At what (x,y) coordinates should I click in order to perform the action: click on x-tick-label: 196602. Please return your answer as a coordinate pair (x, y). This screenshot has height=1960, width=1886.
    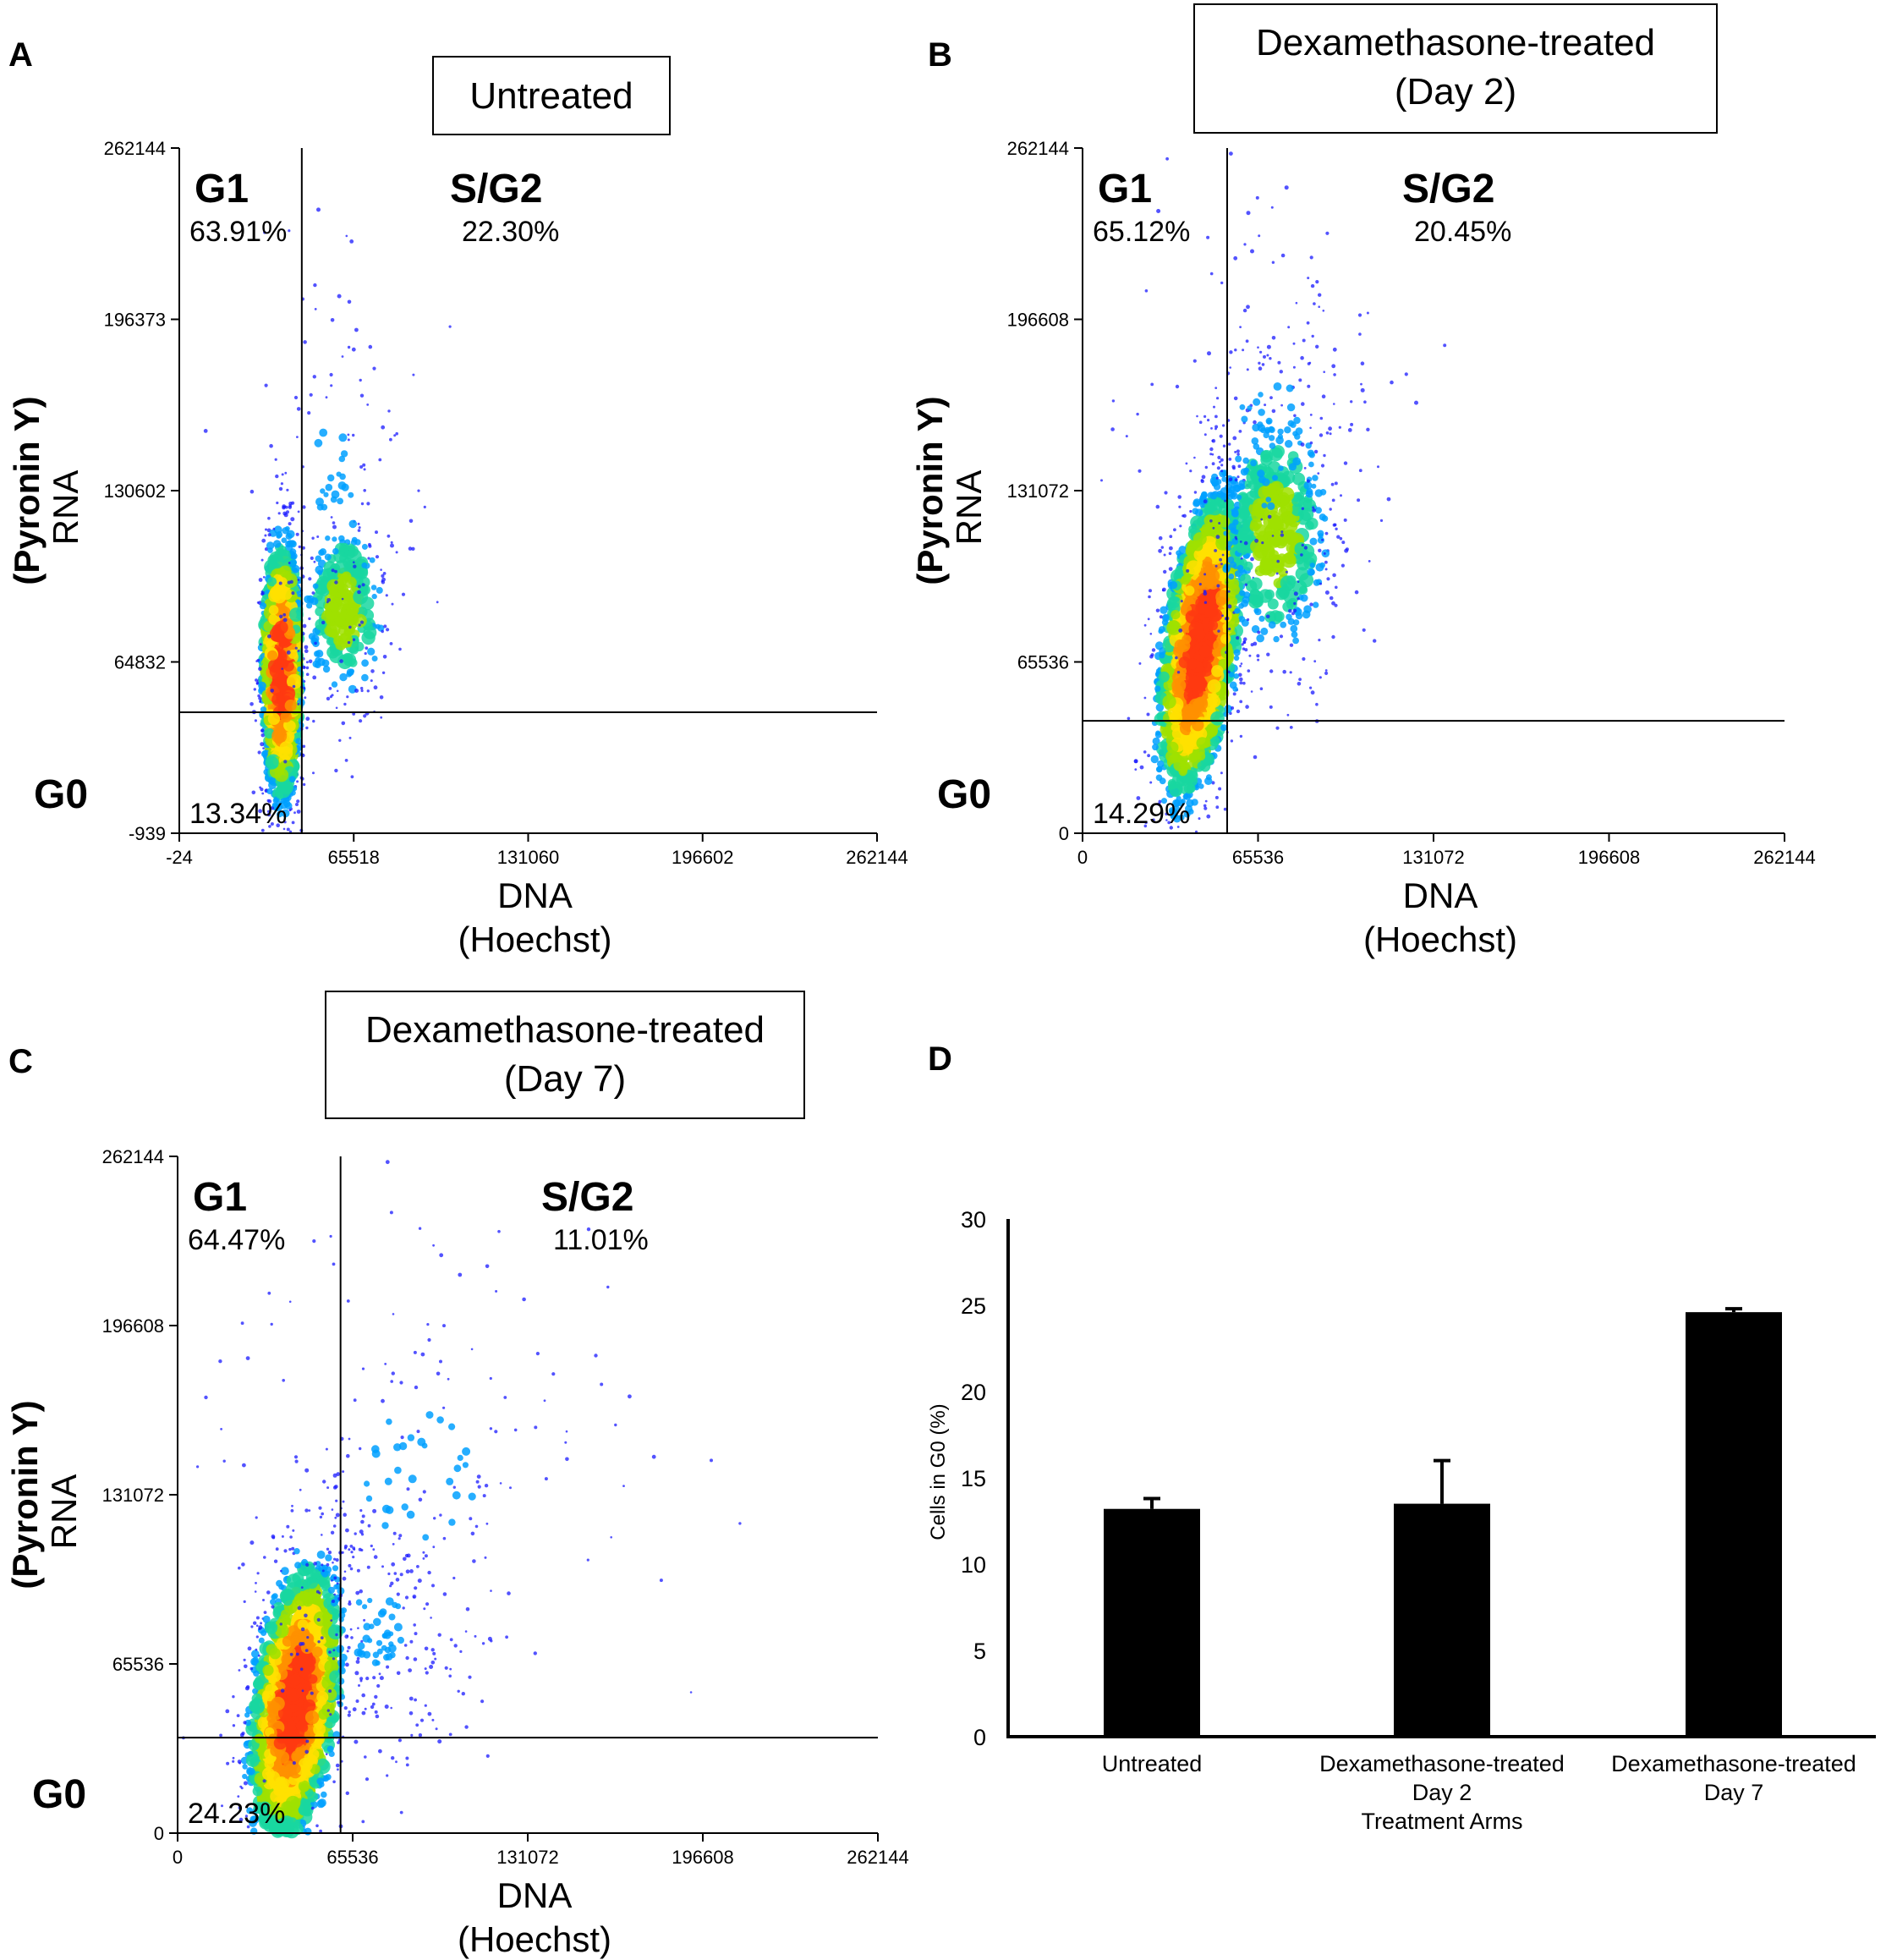
    Looking at the image, I should click on (702, 857).